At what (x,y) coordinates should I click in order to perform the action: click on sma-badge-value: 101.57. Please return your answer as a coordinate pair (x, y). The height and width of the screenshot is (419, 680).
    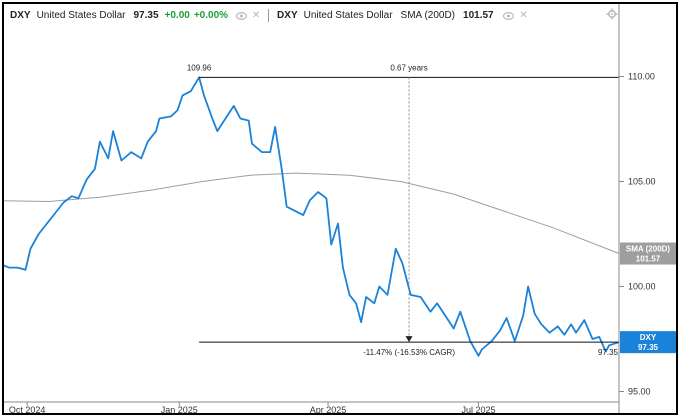
    Looking at the image, I should click on (648, 259).